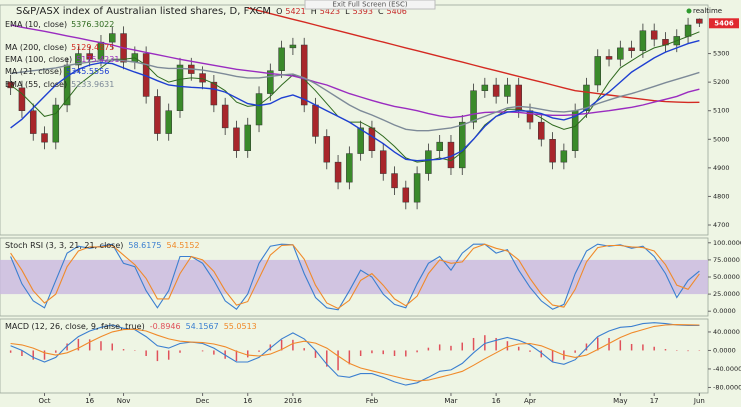  I want to click on y-tick-label: 50.0000, so click(726, 277).